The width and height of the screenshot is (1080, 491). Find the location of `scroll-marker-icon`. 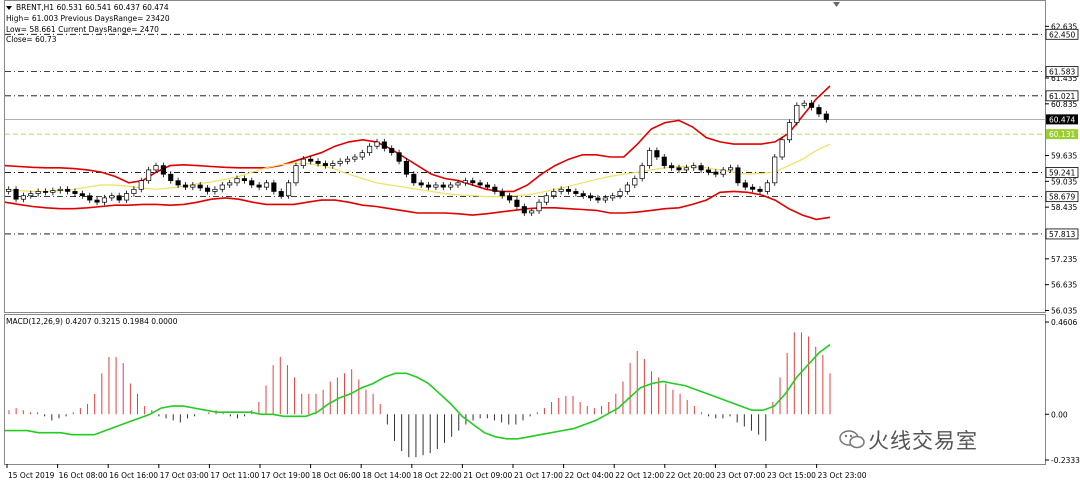

scroll-marker-icon is located at coordinates (836, 4).